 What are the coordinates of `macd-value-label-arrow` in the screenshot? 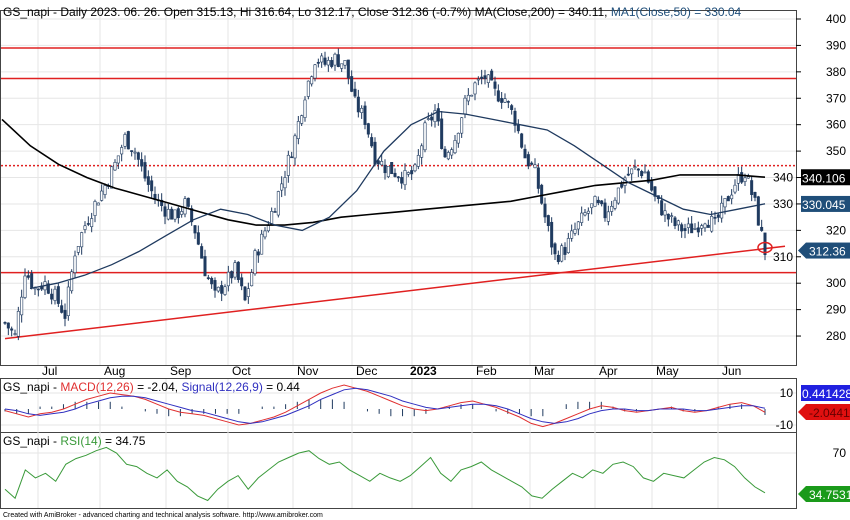 It's located at (802, 412).